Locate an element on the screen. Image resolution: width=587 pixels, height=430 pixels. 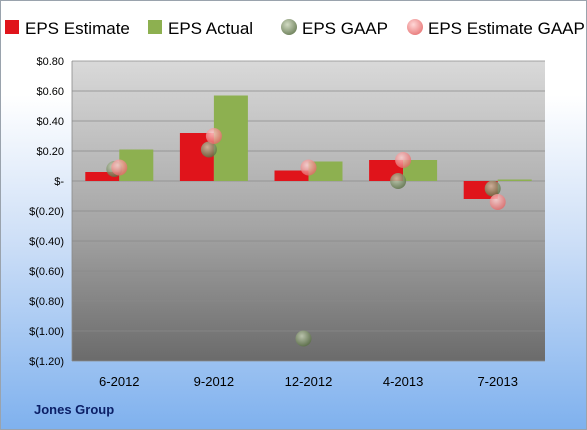
legend-item: EPS Estimate GAAP is located at coordinates (496, 28).